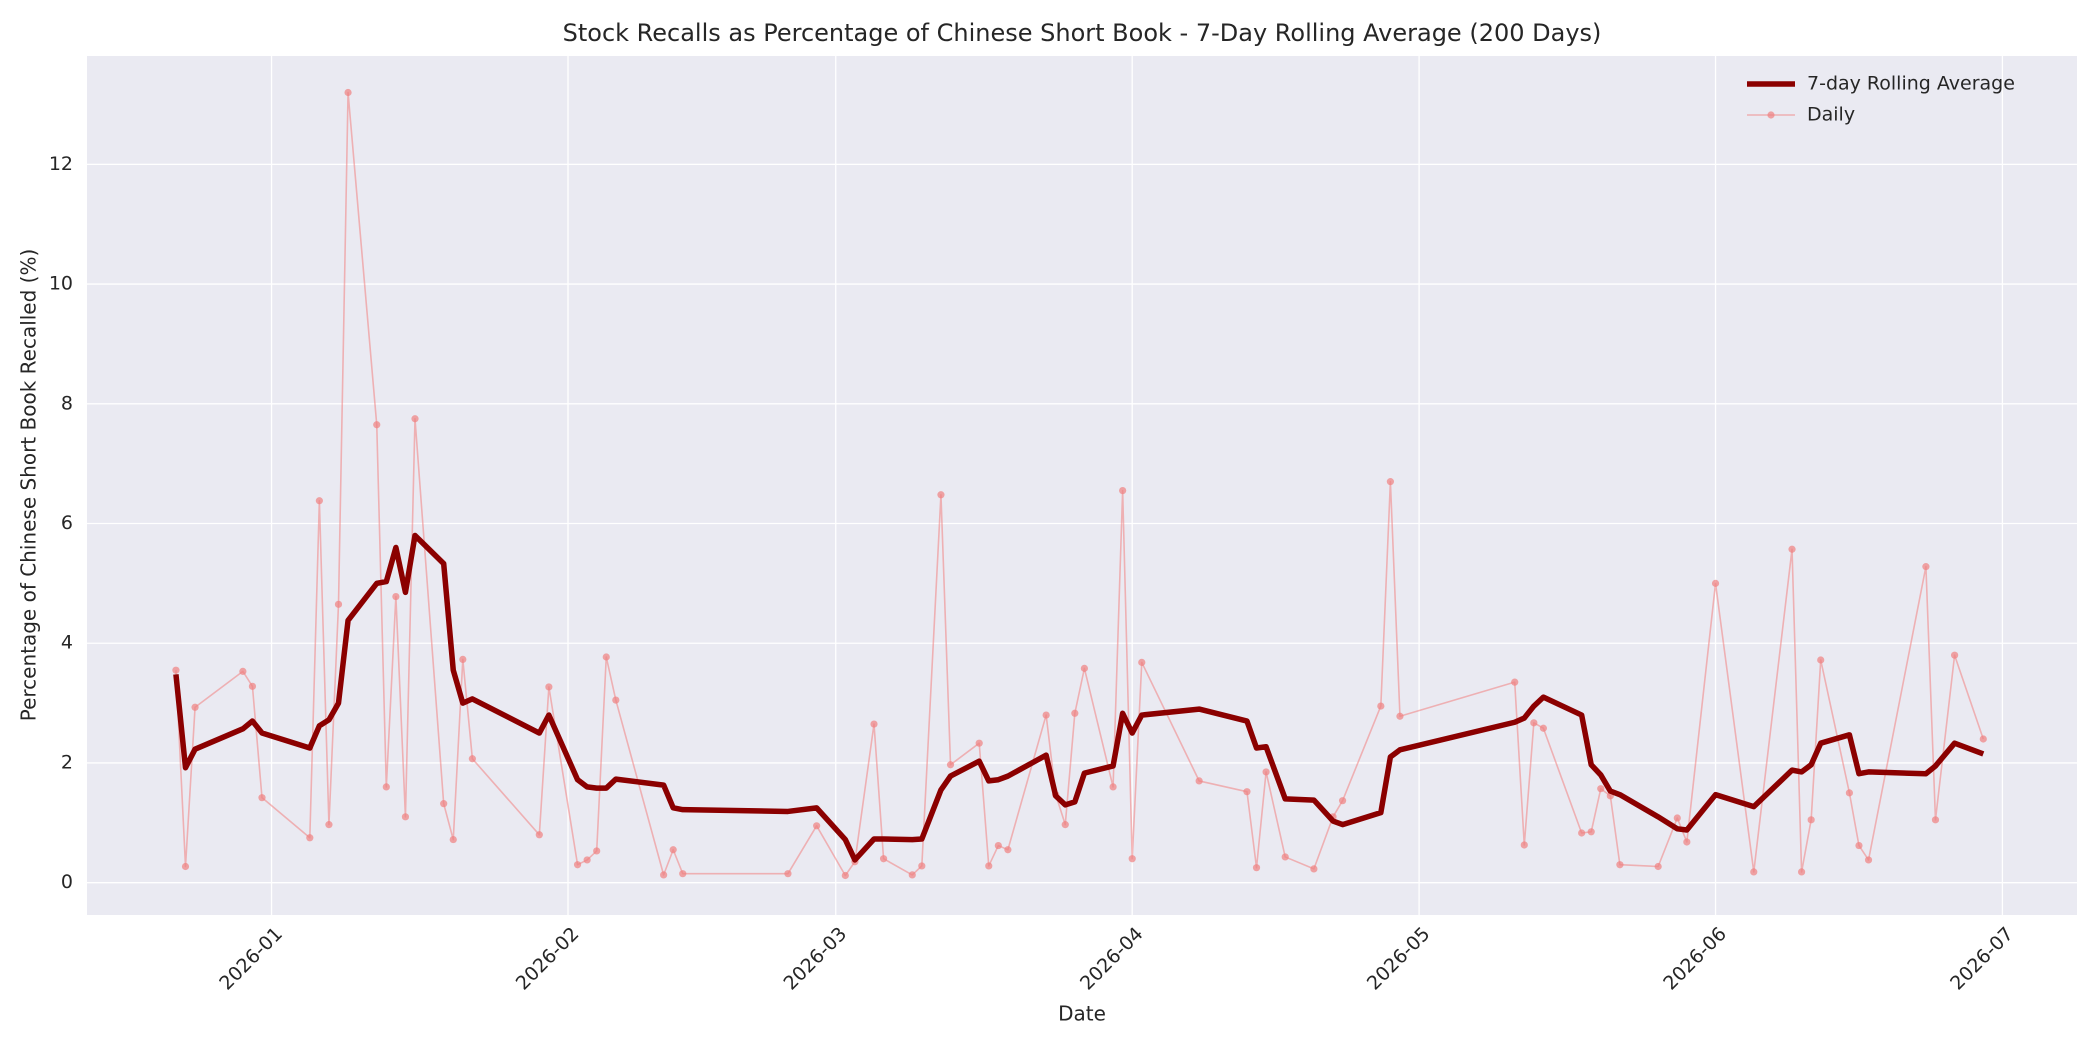 This screenshot has height=1050, width=2100. I want to click on y-tick-label: 10, so click(61, 284).